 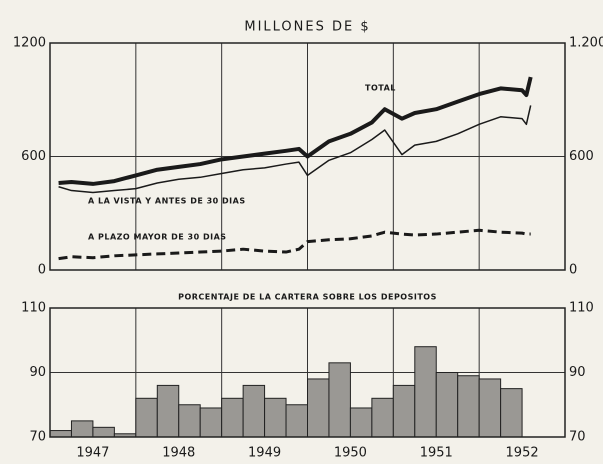 What do you see at coordinates (42, 270) in the screenshot?
I see `y-tick-label: 0` at bounding box center [42, 270].